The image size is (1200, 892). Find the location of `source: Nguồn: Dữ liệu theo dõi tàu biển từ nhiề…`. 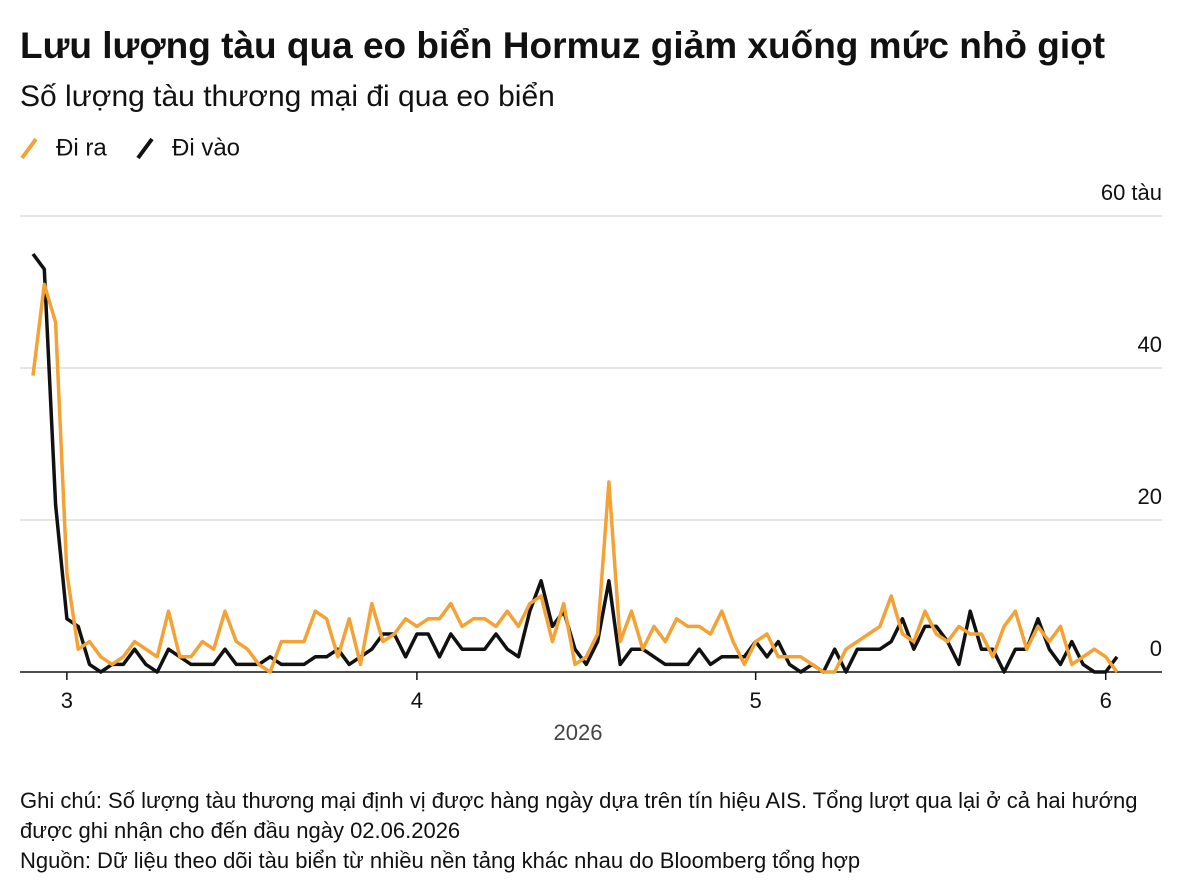

source: Nguồn: Dữ liệu theo dõi tàu biển từ nhiề… is located at coordinates (440, 860).